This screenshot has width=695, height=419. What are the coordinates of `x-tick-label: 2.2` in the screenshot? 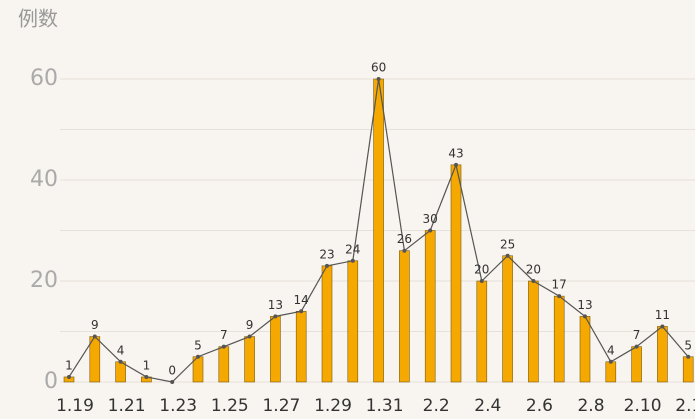 It's located at (436, 406).